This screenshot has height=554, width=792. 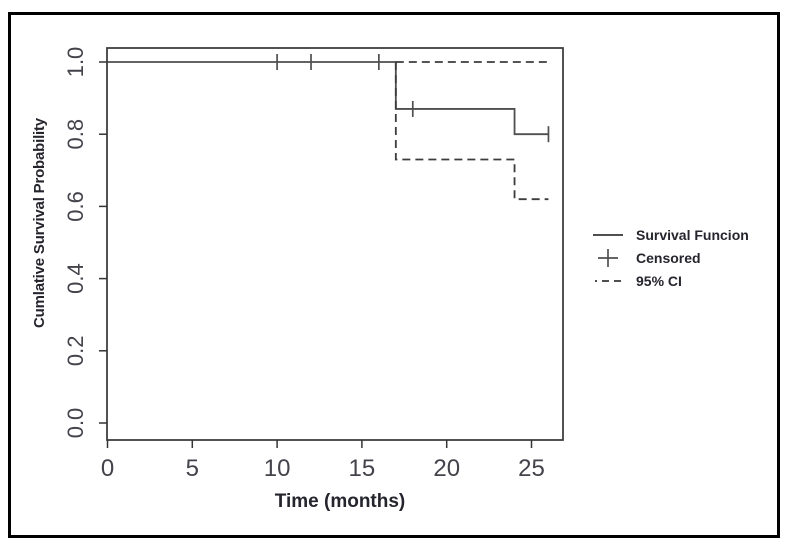 What do you see at coordinates (107, 468) in the screenshot?
I see `x-tick-label: 0` at bounding box center [107, 468].